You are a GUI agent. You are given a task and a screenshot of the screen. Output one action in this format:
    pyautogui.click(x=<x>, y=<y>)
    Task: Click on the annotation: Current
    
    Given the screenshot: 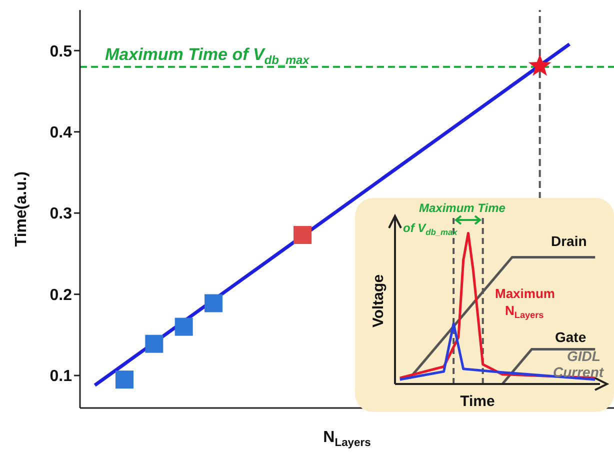 What is the action you would take?
    pyautogui.click(x=579, y=372)
    